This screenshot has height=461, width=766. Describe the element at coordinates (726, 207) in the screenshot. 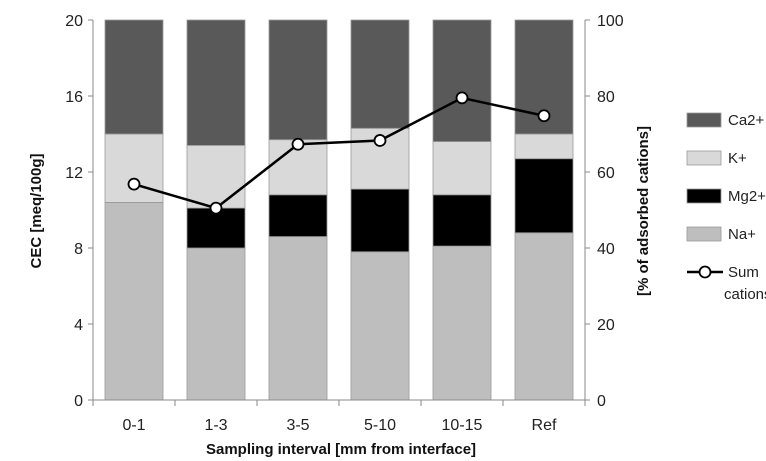

I see `legend: Ca2+ K+ Mg2+ Na+ Sum cations` at that location.